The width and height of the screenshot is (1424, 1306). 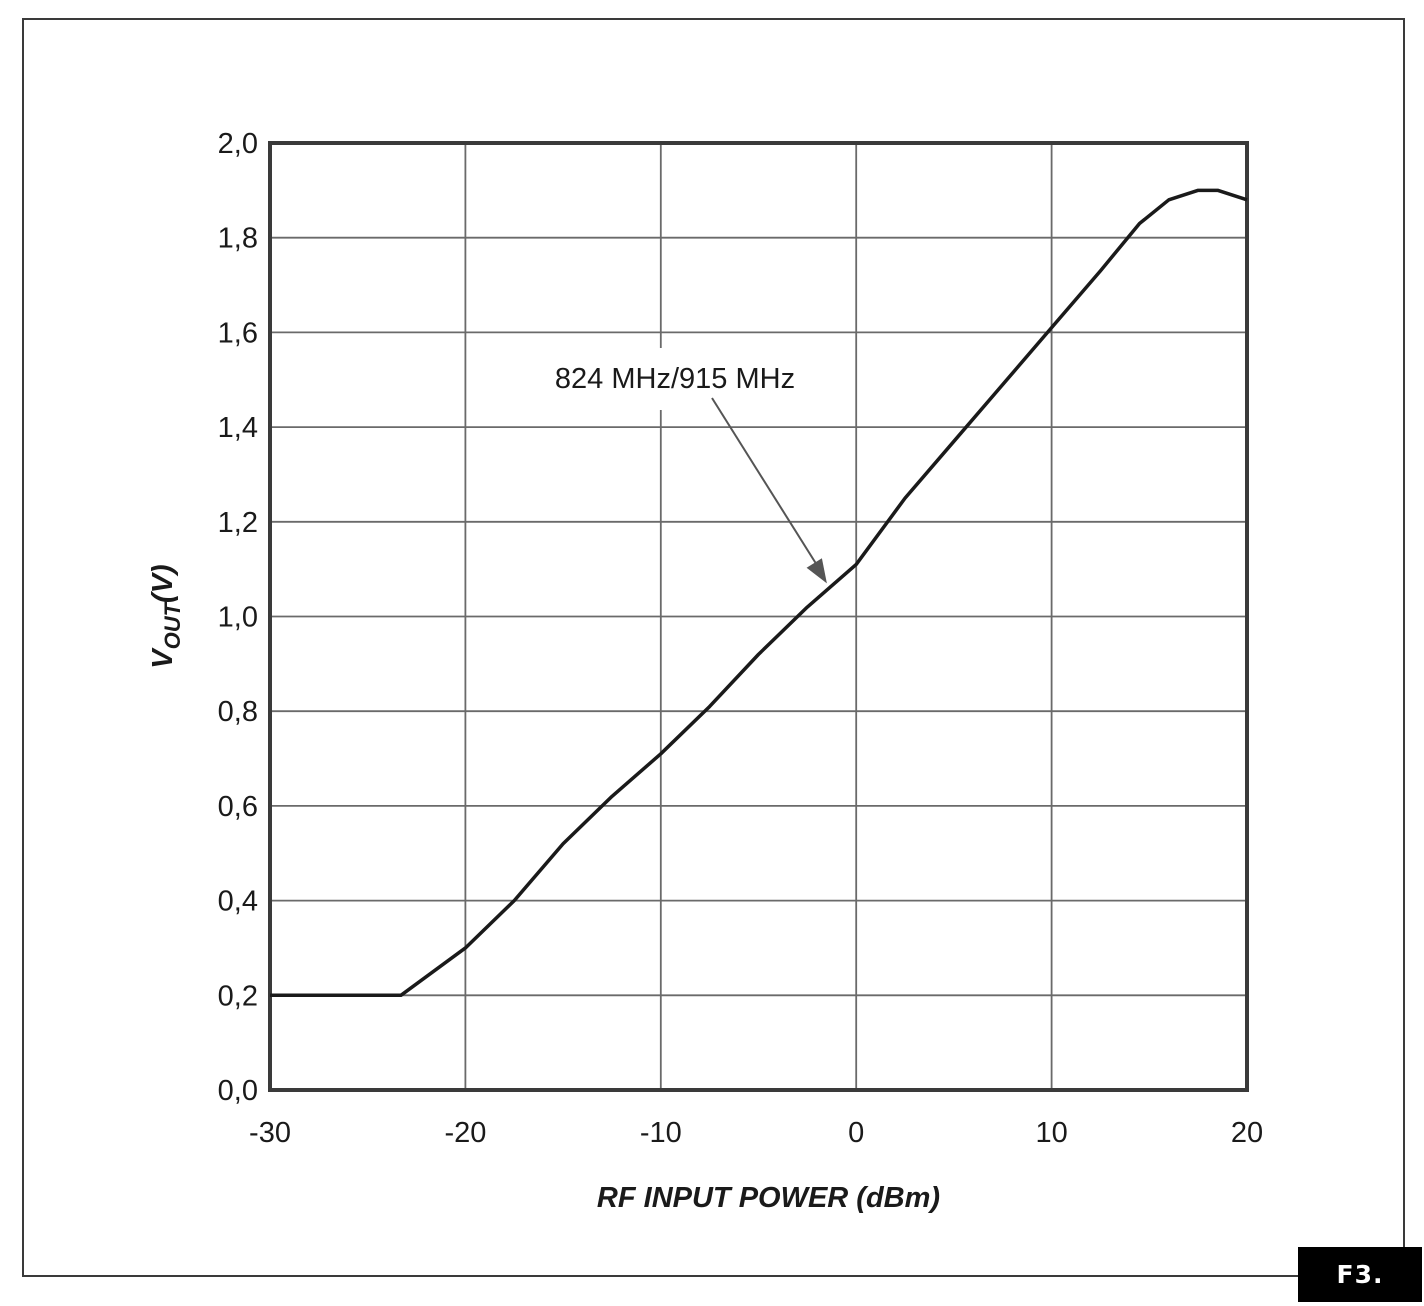 I want to click on figure-label-badge: F3., so click(x=1360, y=1274).